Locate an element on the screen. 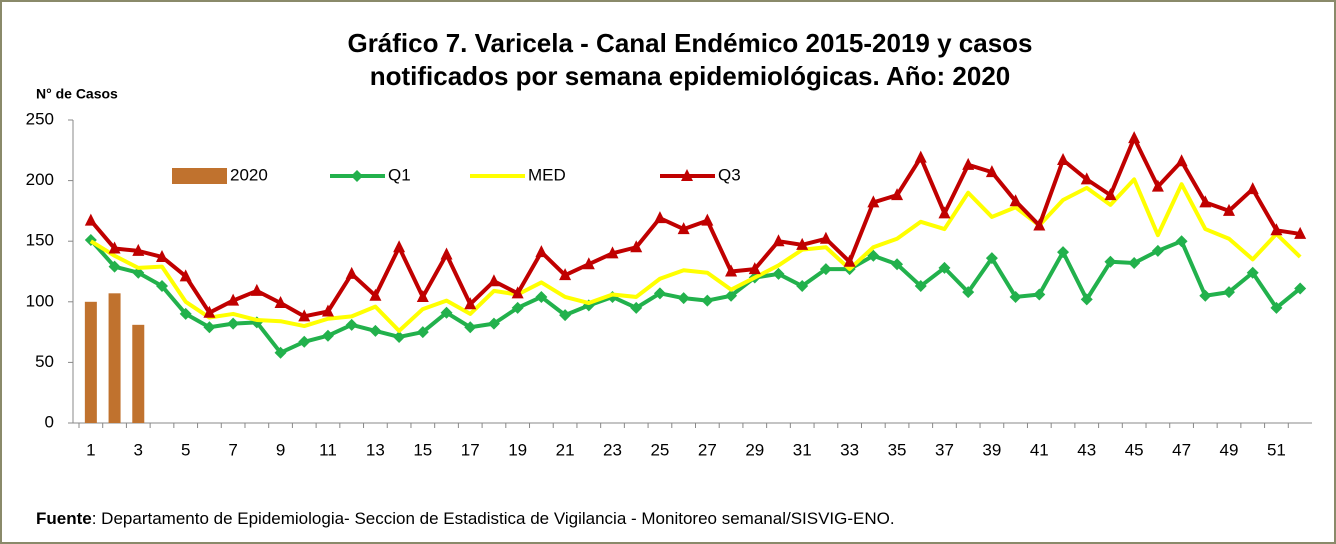 This screenshot has width=1336, height=544. y-tick-label: 250 is located at coordinates (40, 118).